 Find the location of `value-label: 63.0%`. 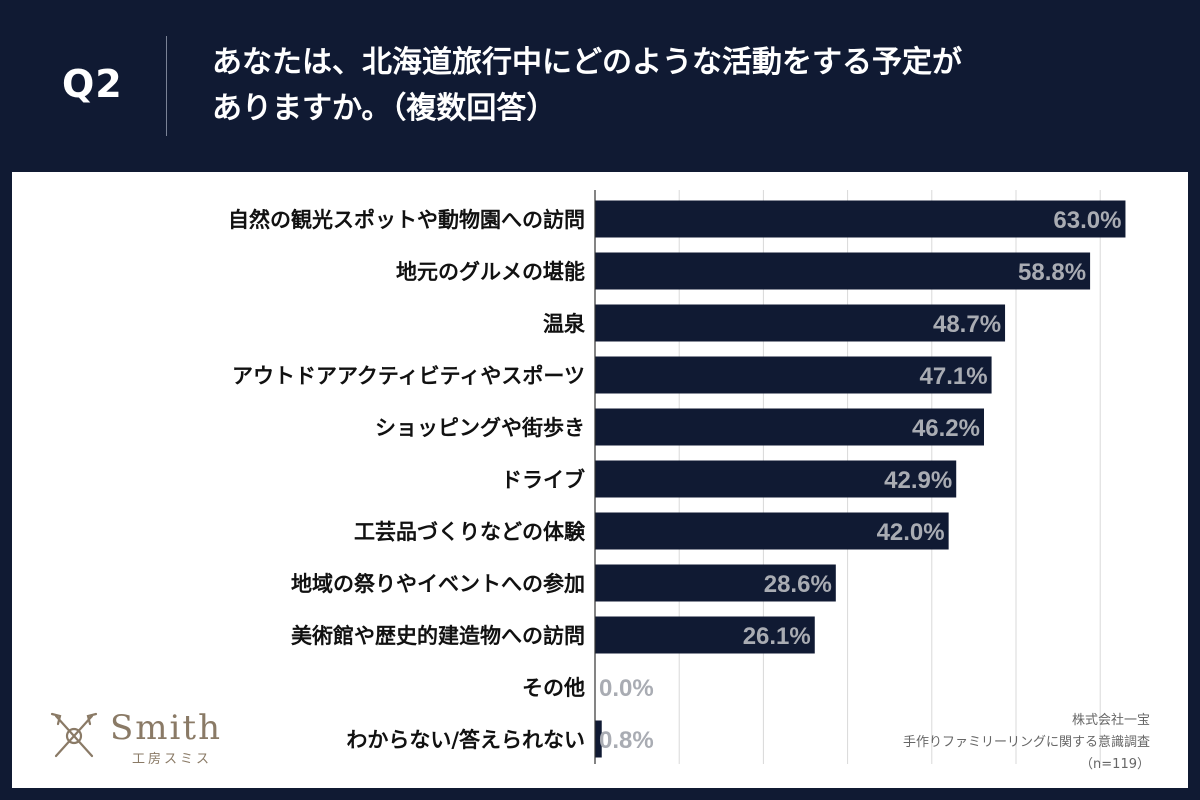

value-label: 63.0% is located at coordinates (1087, 220).